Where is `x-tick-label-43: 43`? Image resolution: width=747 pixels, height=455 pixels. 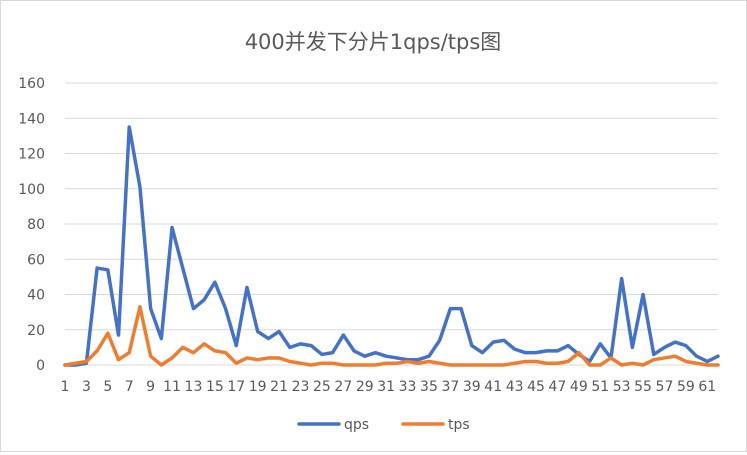
x-tick-label-43: 43 is located at coordinates (515, 387).